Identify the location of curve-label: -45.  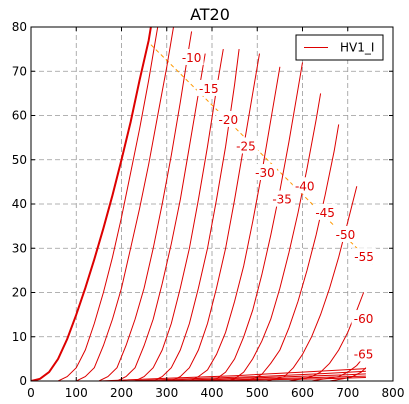
(325, 211).